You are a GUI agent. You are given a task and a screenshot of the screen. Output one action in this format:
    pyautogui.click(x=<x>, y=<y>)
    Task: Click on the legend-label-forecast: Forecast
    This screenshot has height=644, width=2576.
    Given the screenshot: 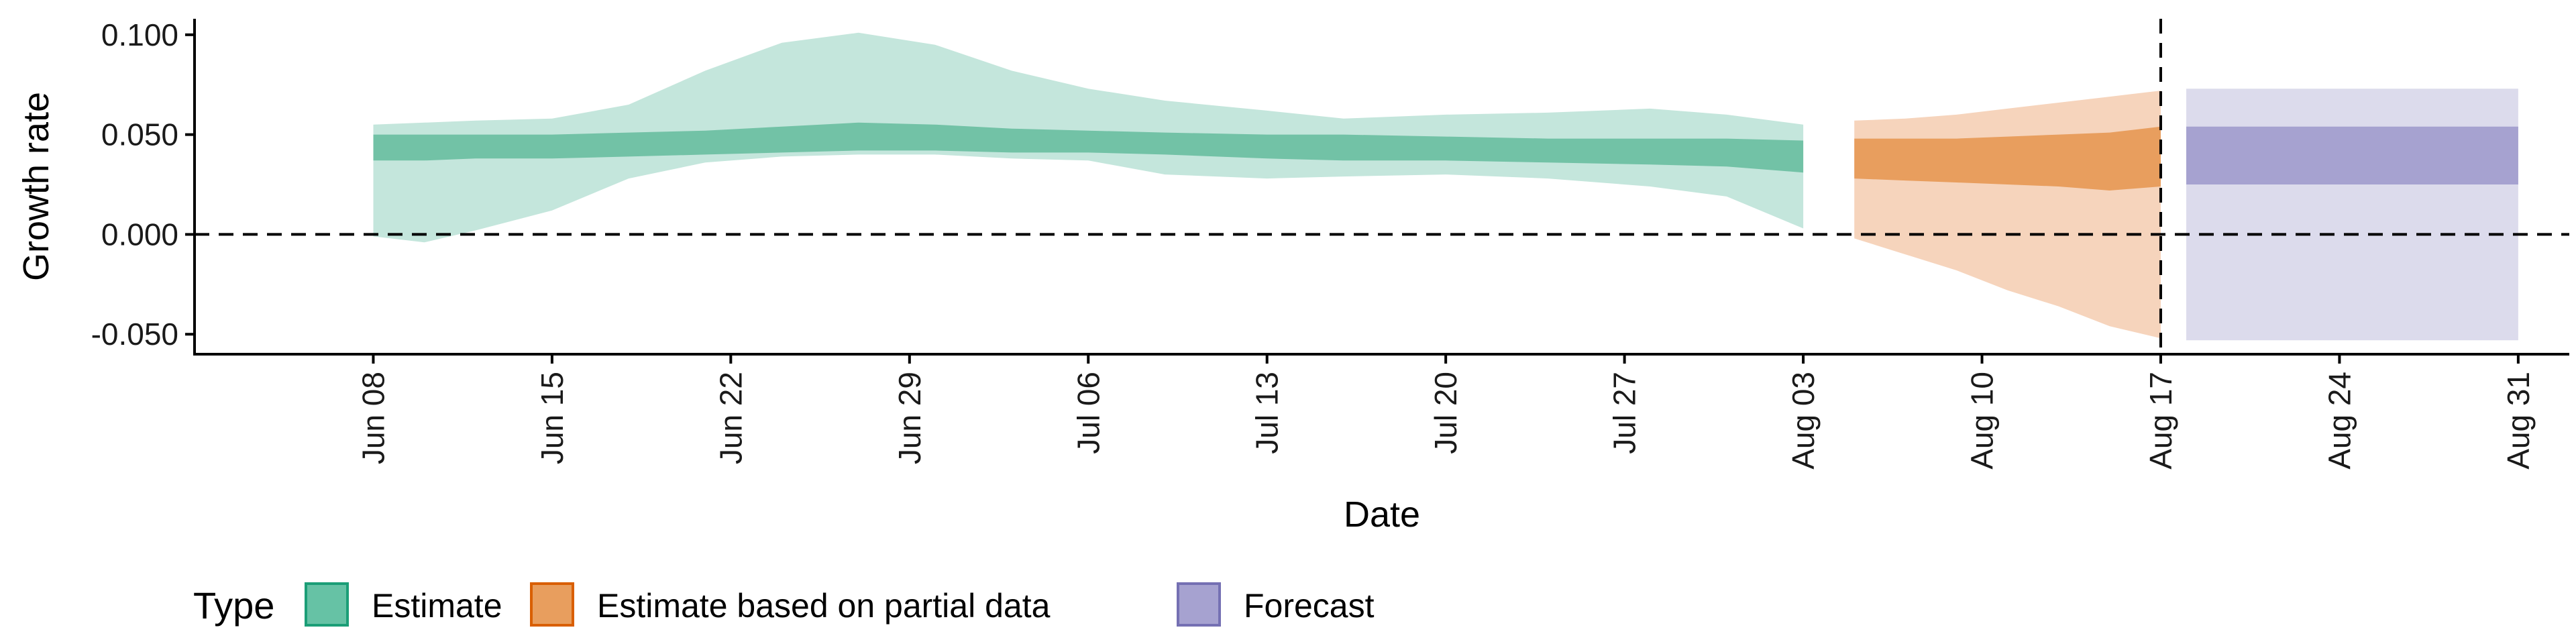 What is the action you would take?
    pyautogui.click(x=1309, y=606)
    